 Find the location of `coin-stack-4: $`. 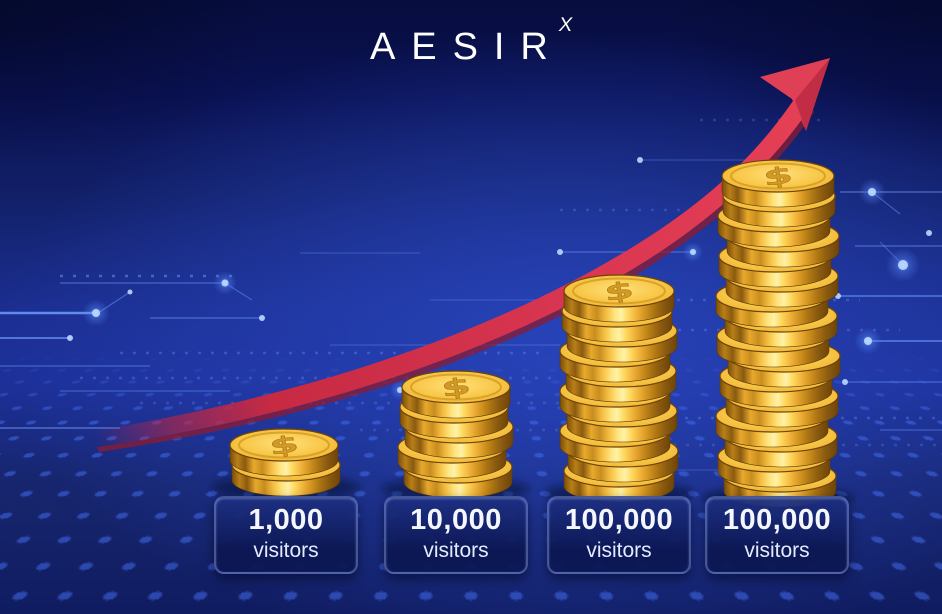

coin-stack-4: $ is located at coordinates (778, 333).